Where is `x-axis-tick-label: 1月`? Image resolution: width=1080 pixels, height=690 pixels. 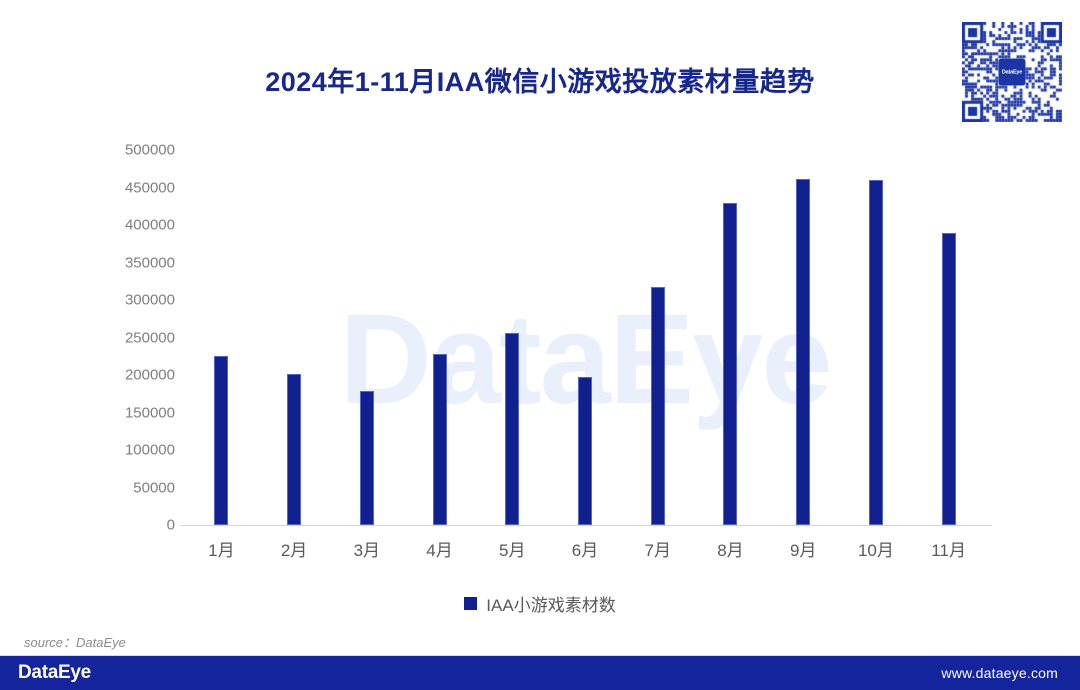
x-axis-tick-label: 1月 is located at coordinates (221, 550).